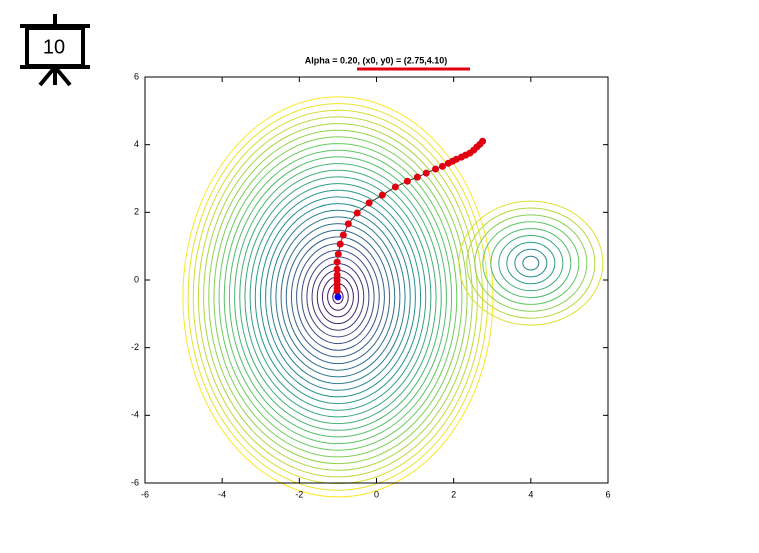 This screenshot has width=759, height=553. Describe the element at coordinates (135, 415) in the screenshot. I see `y-tick-label: -4` at that location.